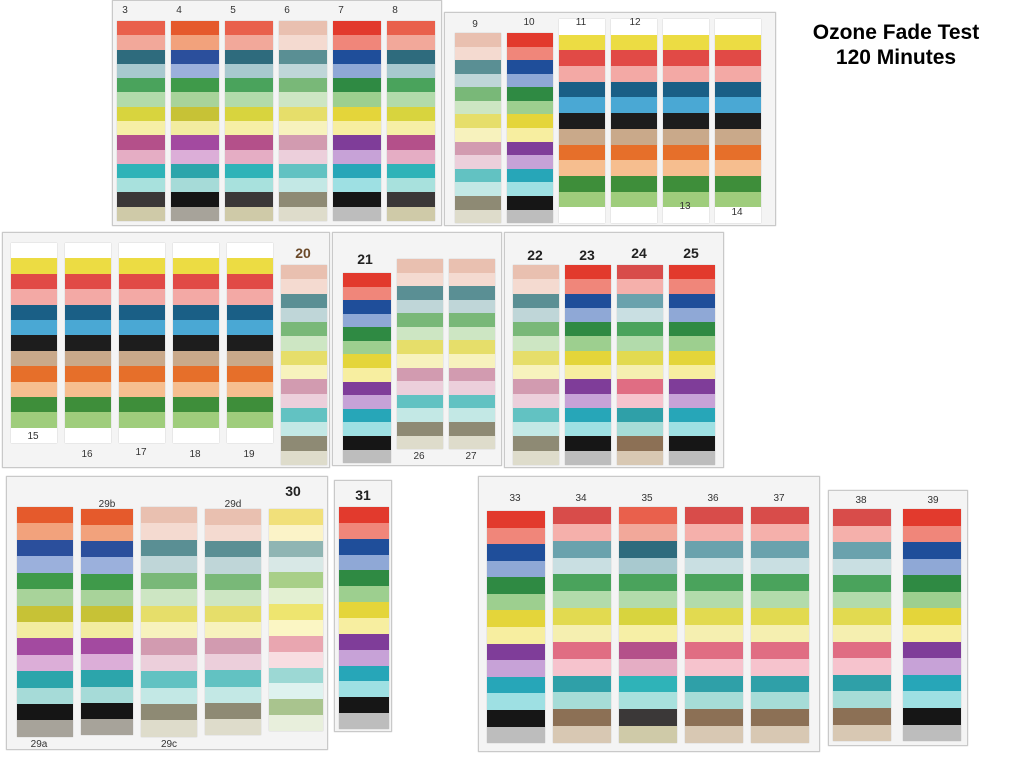  I want to click on sample-panel-31: 31, so click(363, 606).